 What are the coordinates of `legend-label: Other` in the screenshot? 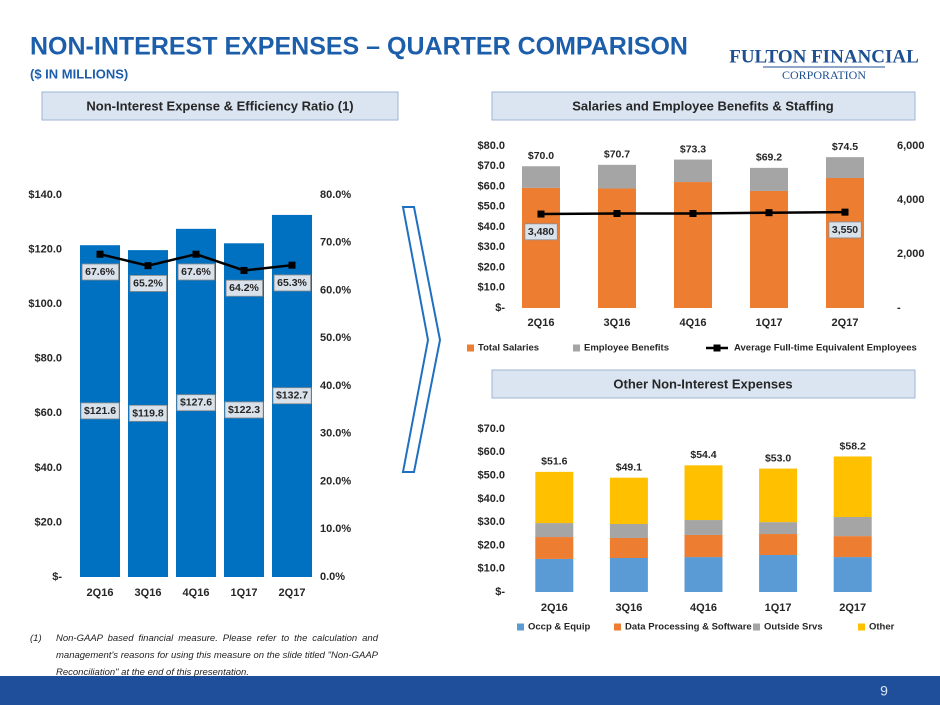 It's located at (882, 627).